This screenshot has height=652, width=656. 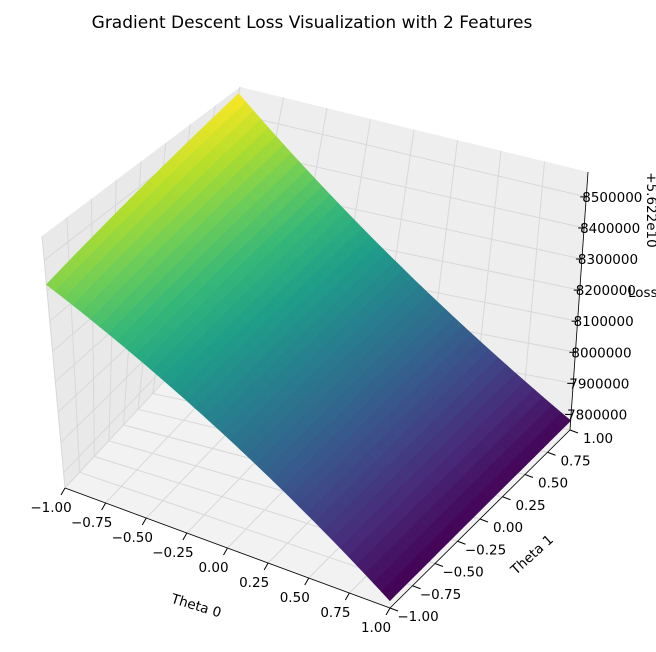 What do you see at coordinates (606, 291) in the screenshot?
I see `z-tick-label: 8200000` at bounding box center [606, 291].